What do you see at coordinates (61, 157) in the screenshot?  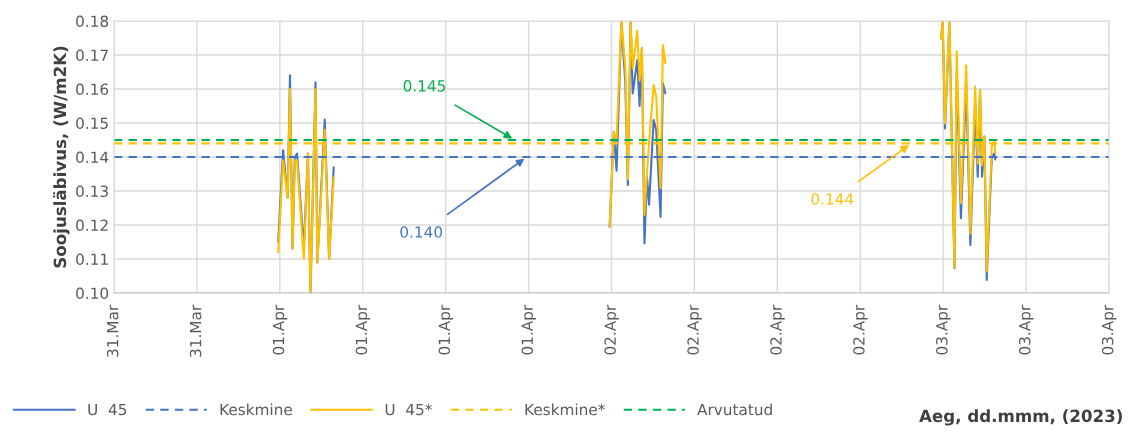 I see `y-axis-title: Soojusläbivus, (W/m2K)` at bounding box center [61, 157].